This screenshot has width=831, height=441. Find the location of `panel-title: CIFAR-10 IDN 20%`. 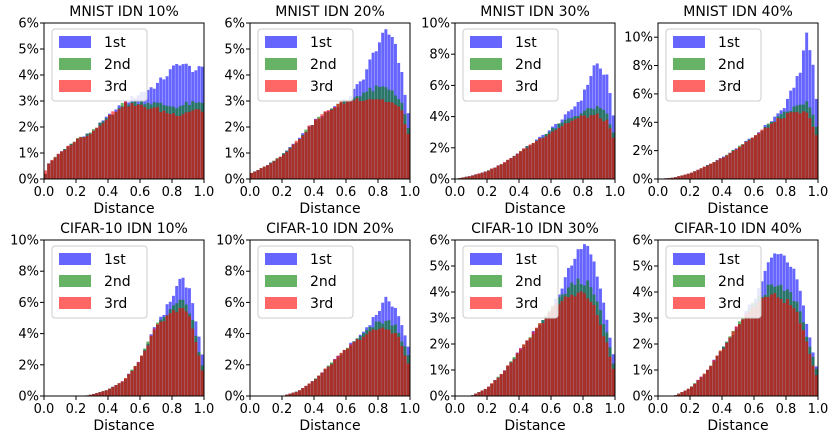

panel-title: CIFAR-10 IDN 20% is located at coordinates (330, 229).